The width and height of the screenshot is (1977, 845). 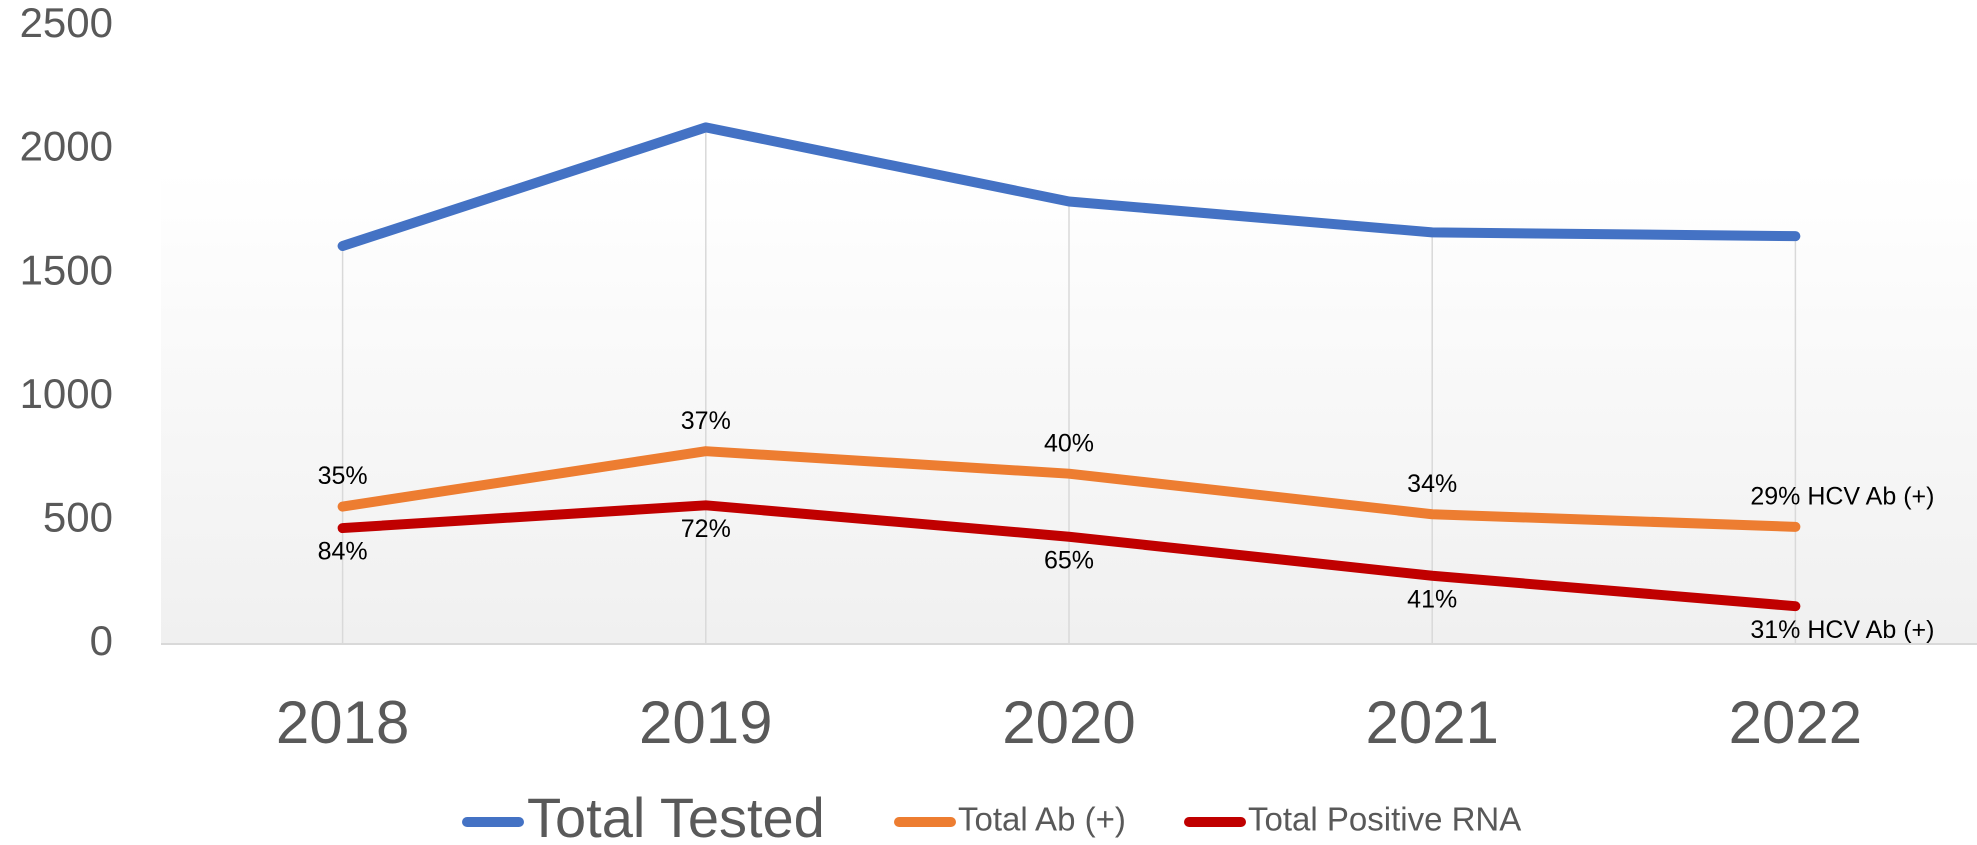 I want to click on y-tick-label: 500, so click(x=78, y=516).